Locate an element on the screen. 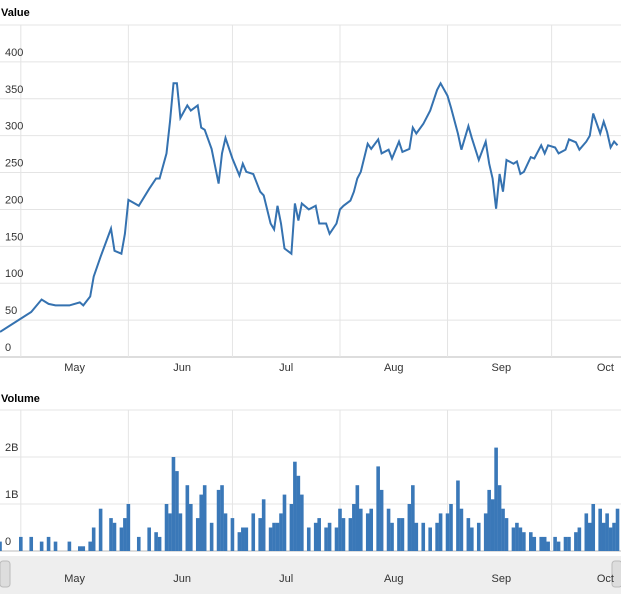 This screenshot has height=600, width=621. x-tick-label: Jul is located at coordinates (286, 579).